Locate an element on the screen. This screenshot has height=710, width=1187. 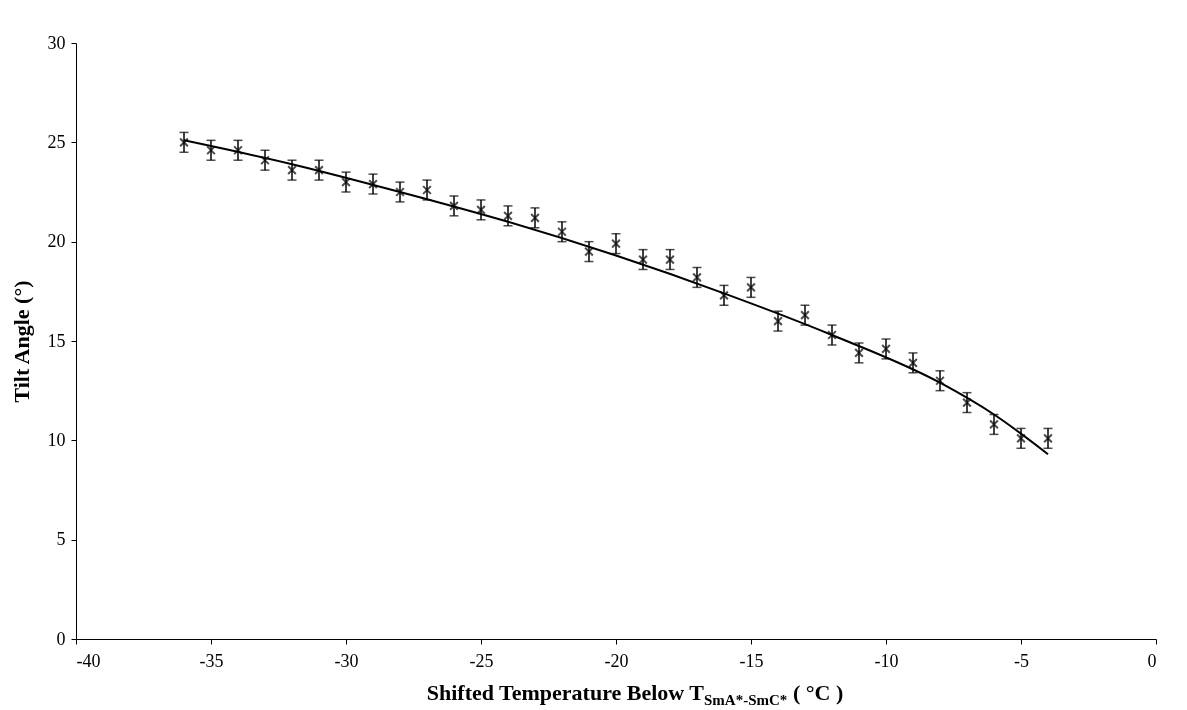
x-tick-label: -35 is located at coordinates (211, 660).